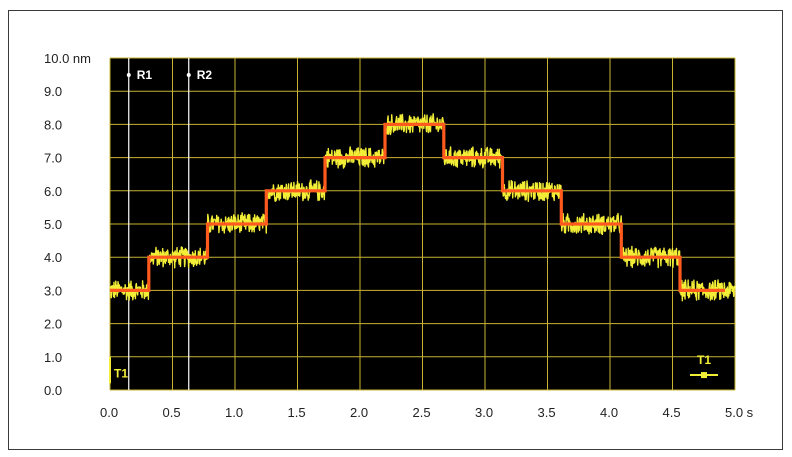 The image size is (792, 457). I want to click on y-tick-label: 1.0, so click(53, 357).